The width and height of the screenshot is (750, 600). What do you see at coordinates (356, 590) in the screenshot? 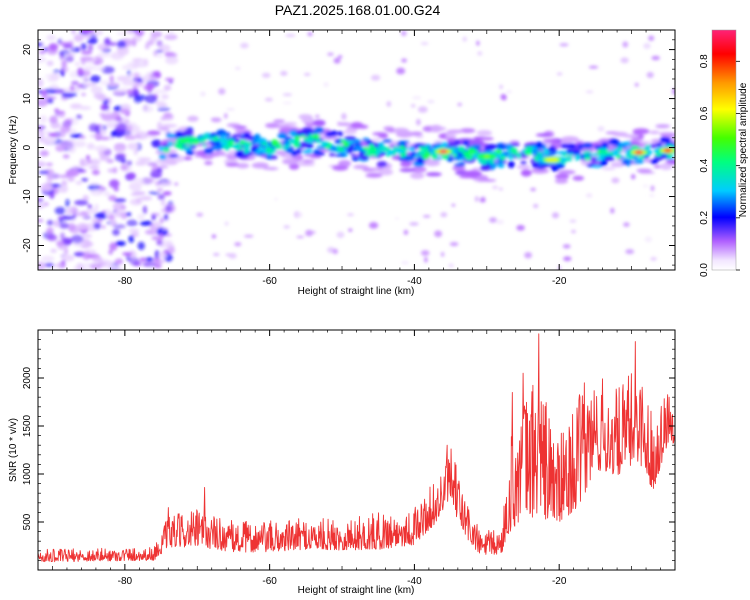
I see `snr-x-axis-title: Height of straight line (km)` at bounding box center [356, 590].